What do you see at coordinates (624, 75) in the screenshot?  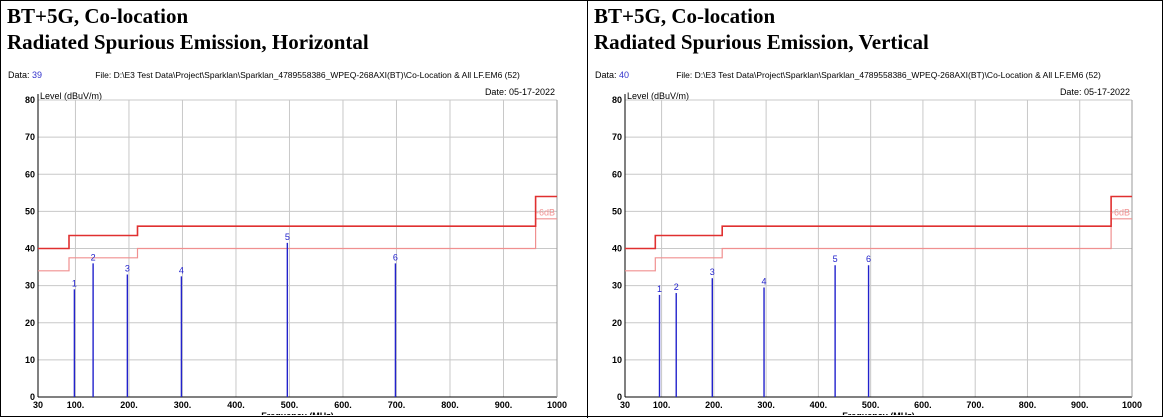 I see `data-number: 40` at bounding box center [624, 75].